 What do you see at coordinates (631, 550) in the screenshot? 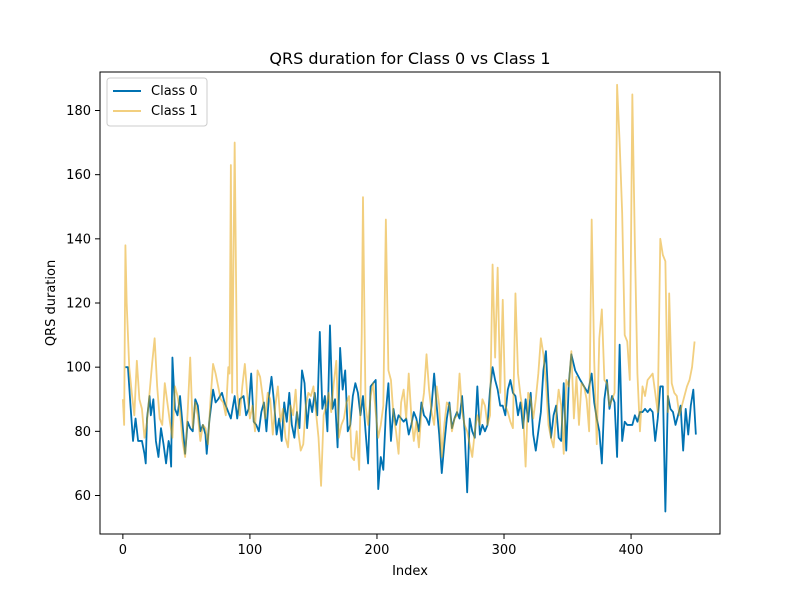
I see `x-tick-label: 400` at bounding box center [631, 550].